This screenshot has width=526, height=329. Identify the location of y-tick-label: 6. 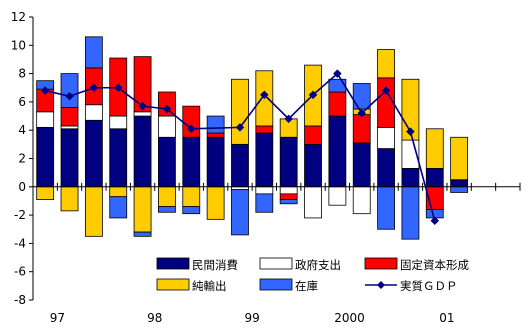
(22, 102).